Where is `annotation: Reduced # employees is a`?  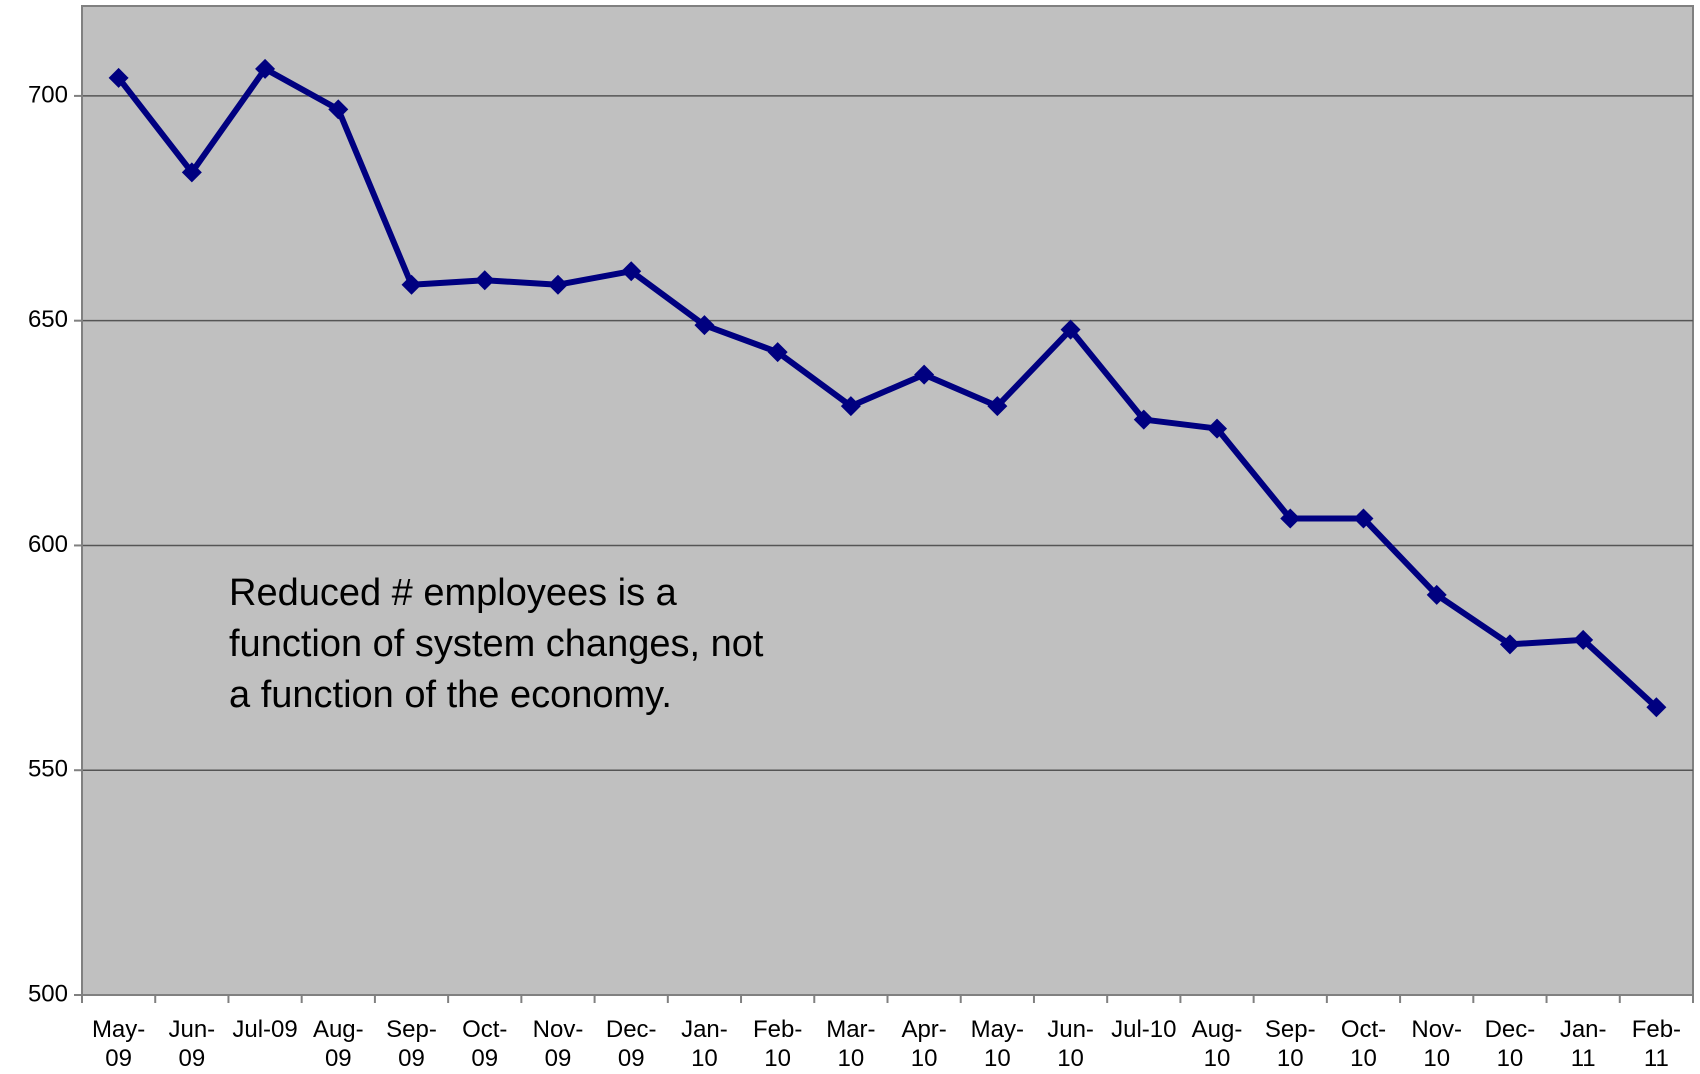
annotation: Reduced # employees is a is located at coordinates (453, 593).